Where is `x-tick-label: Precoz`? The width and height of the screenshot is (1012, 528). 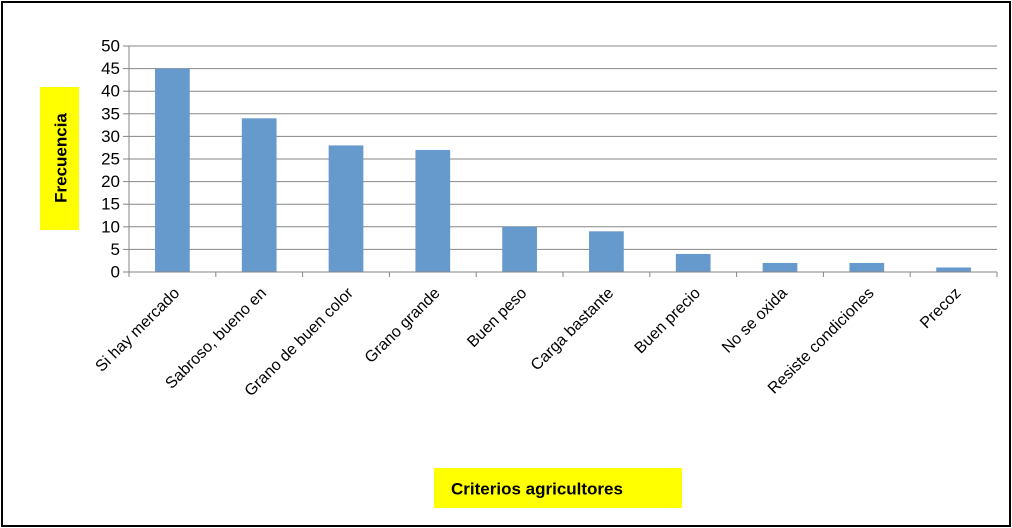
x-tick-label: Precoz is located at coordinates (940, 308).